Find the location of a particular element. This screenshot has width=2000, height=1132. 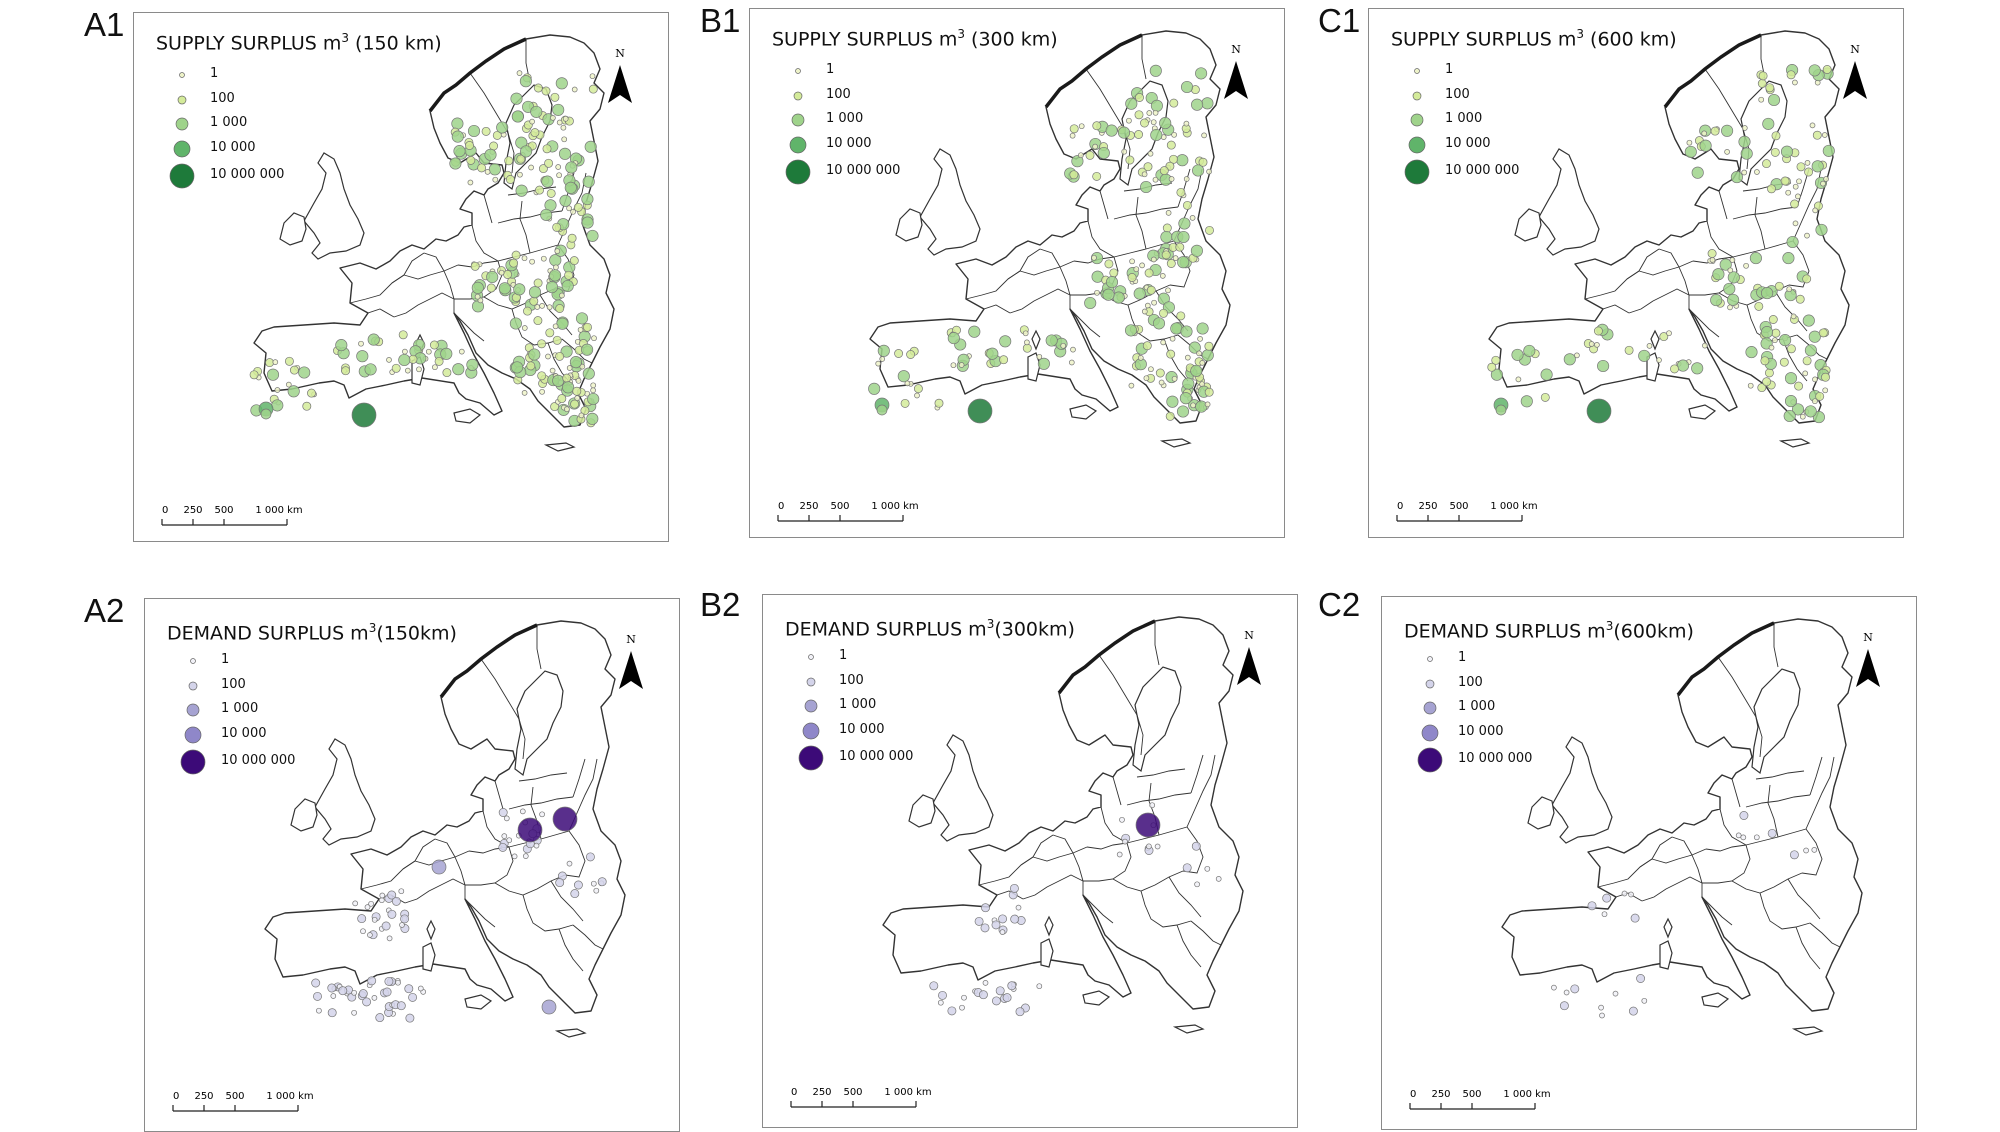

norway-coast is located at coordinates (1725, 659).